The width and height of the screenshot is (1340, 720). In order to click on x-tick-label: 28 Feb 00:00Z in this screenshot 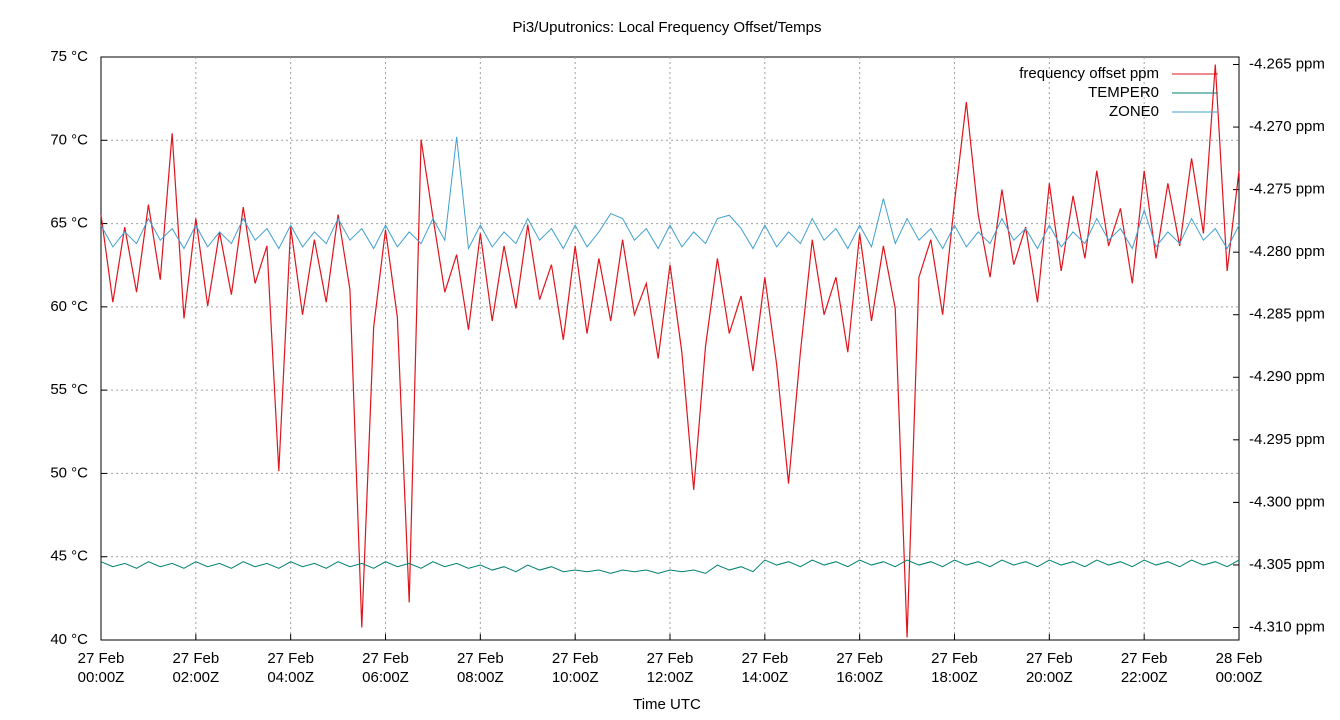, I will do `click(1239, 668)`.